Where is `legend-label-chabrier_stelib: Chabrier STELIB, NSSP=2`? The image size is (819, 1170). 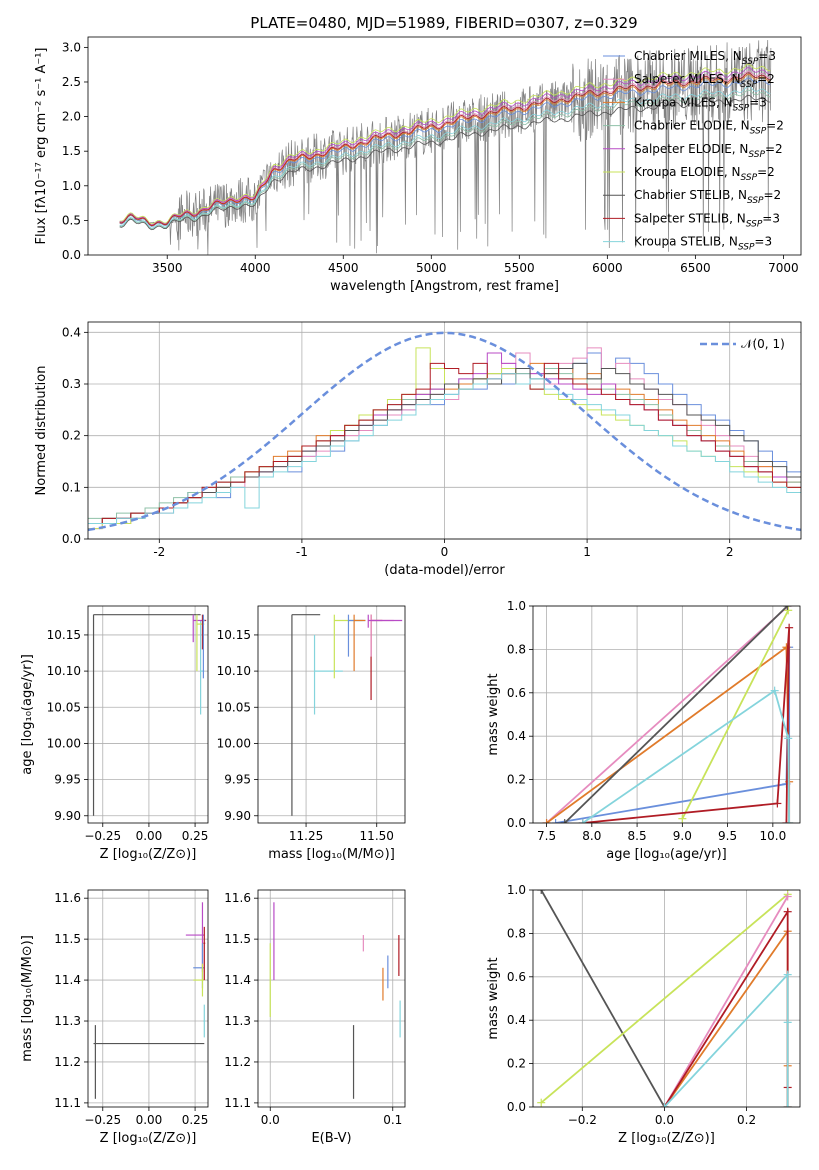 legend-label-chabrier_stelib: Chabrier STELIB, NSSP=2 is located at coordinates (707, 197).